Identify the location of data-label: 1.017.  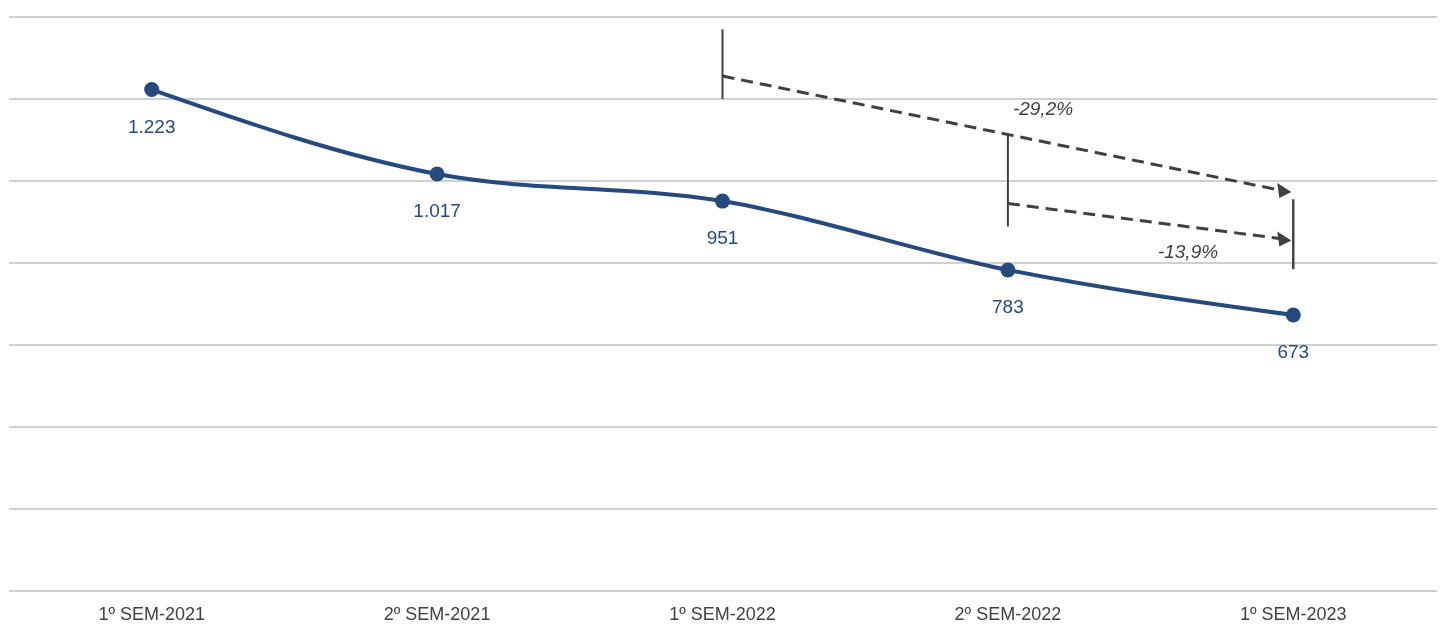
(437, 211).